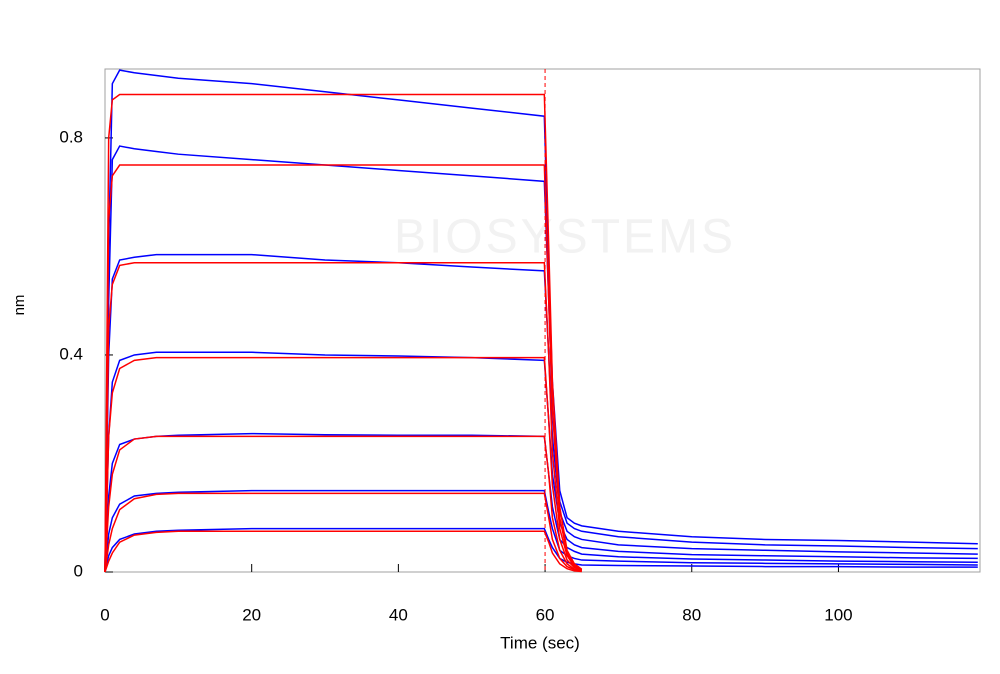 The height and width of the screenshot is (674, 1000). Describe the element at coordinates (398, 614) in the screenshot. I see `x-tick-label: 40` at that location.